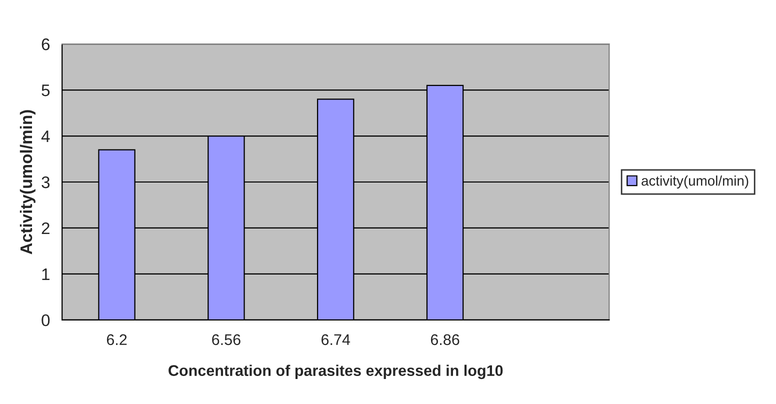 The image size is (776, 404). I want to click on legend-label: activity(umol/min), so click(695, 182).